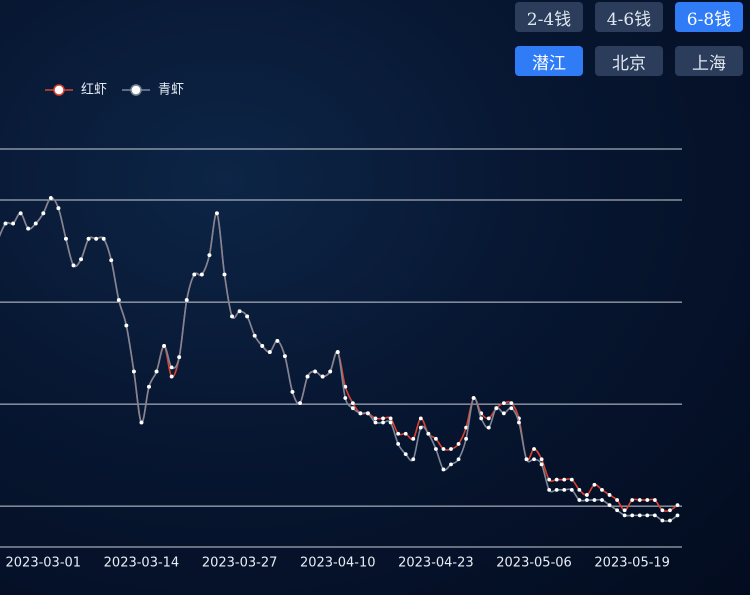 This screenshot has width=750, height=595. Describe the element at coordinates (629, 61) in the screenshot. I see `filter-button: 北京` at that location.